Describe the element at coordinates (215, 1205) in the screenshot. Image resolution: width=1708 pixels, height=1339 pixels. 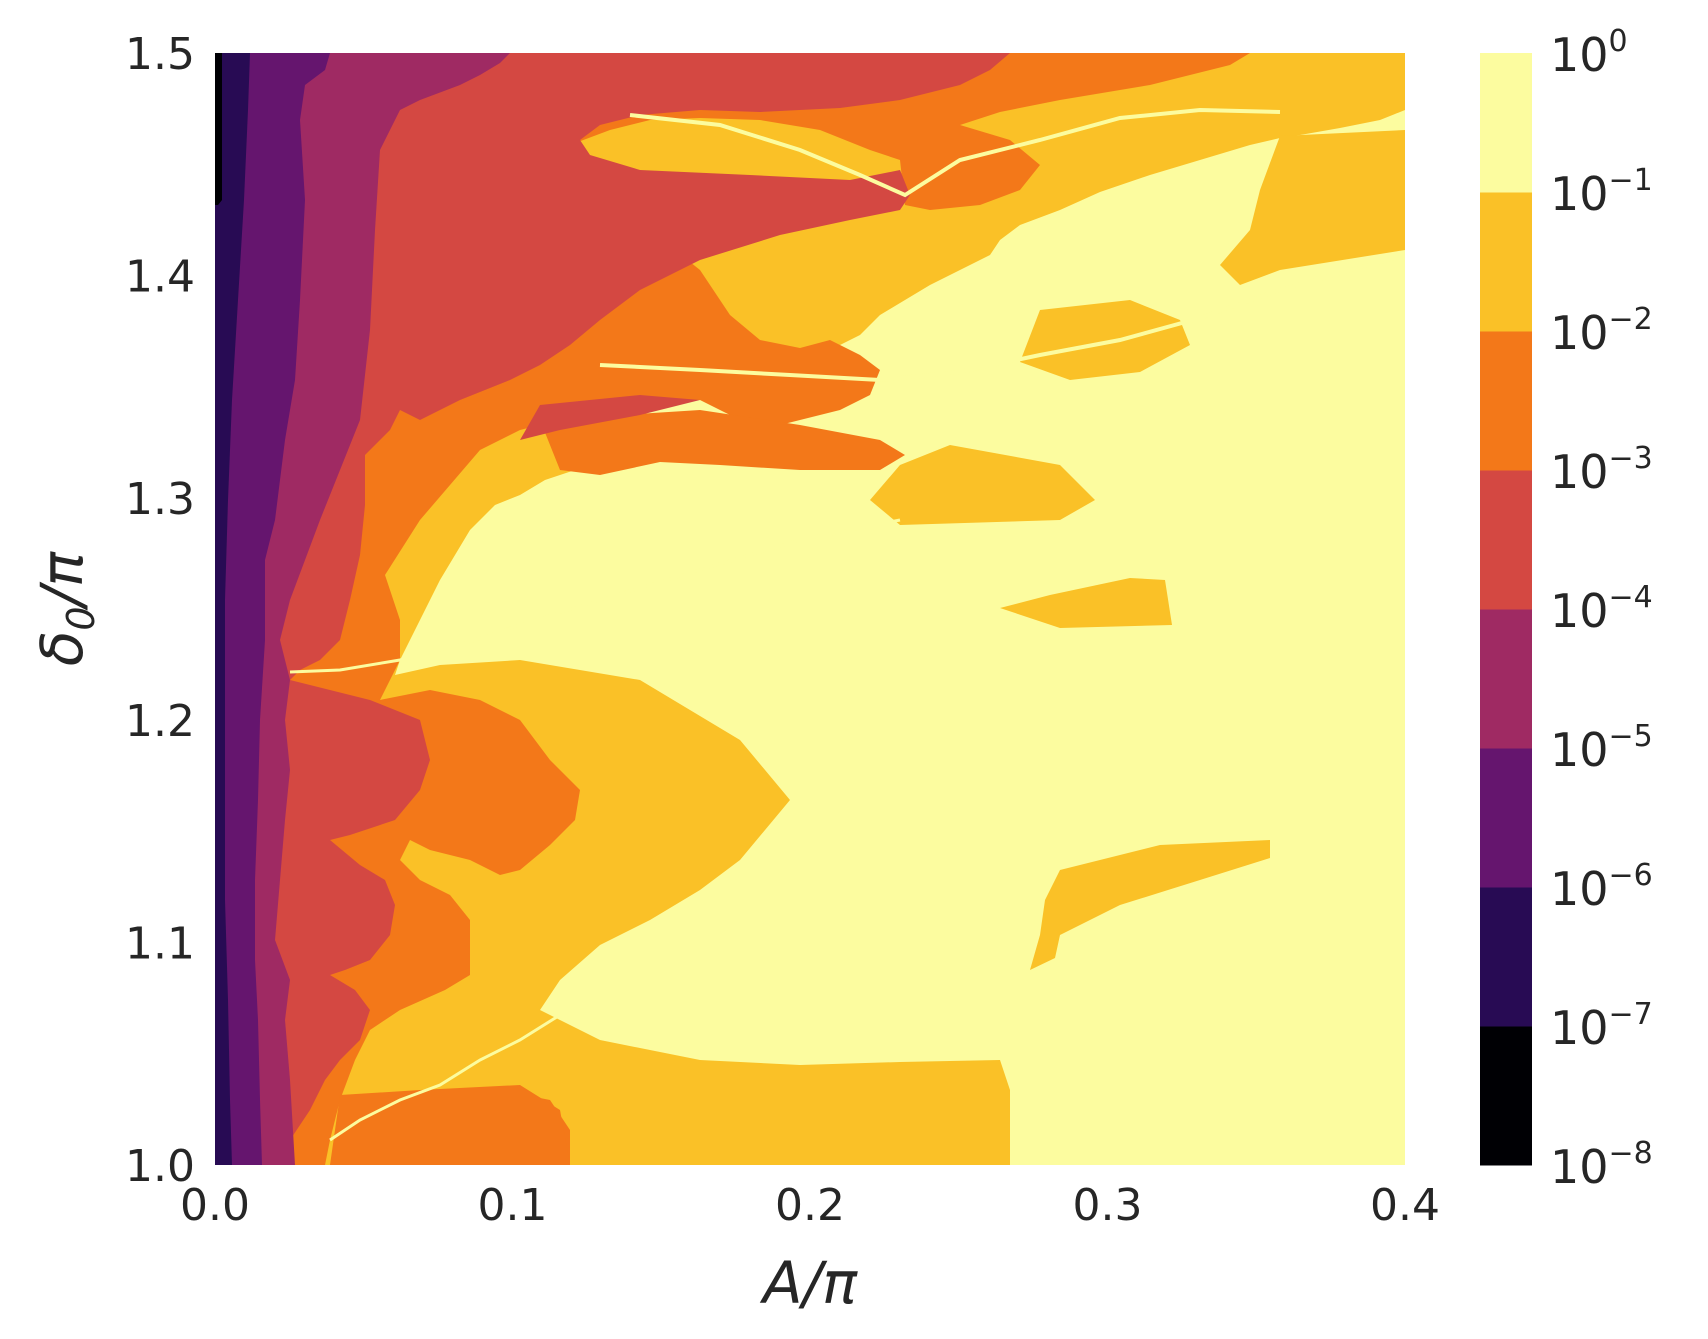
I see `x-tick-label: 0.0` at that location.